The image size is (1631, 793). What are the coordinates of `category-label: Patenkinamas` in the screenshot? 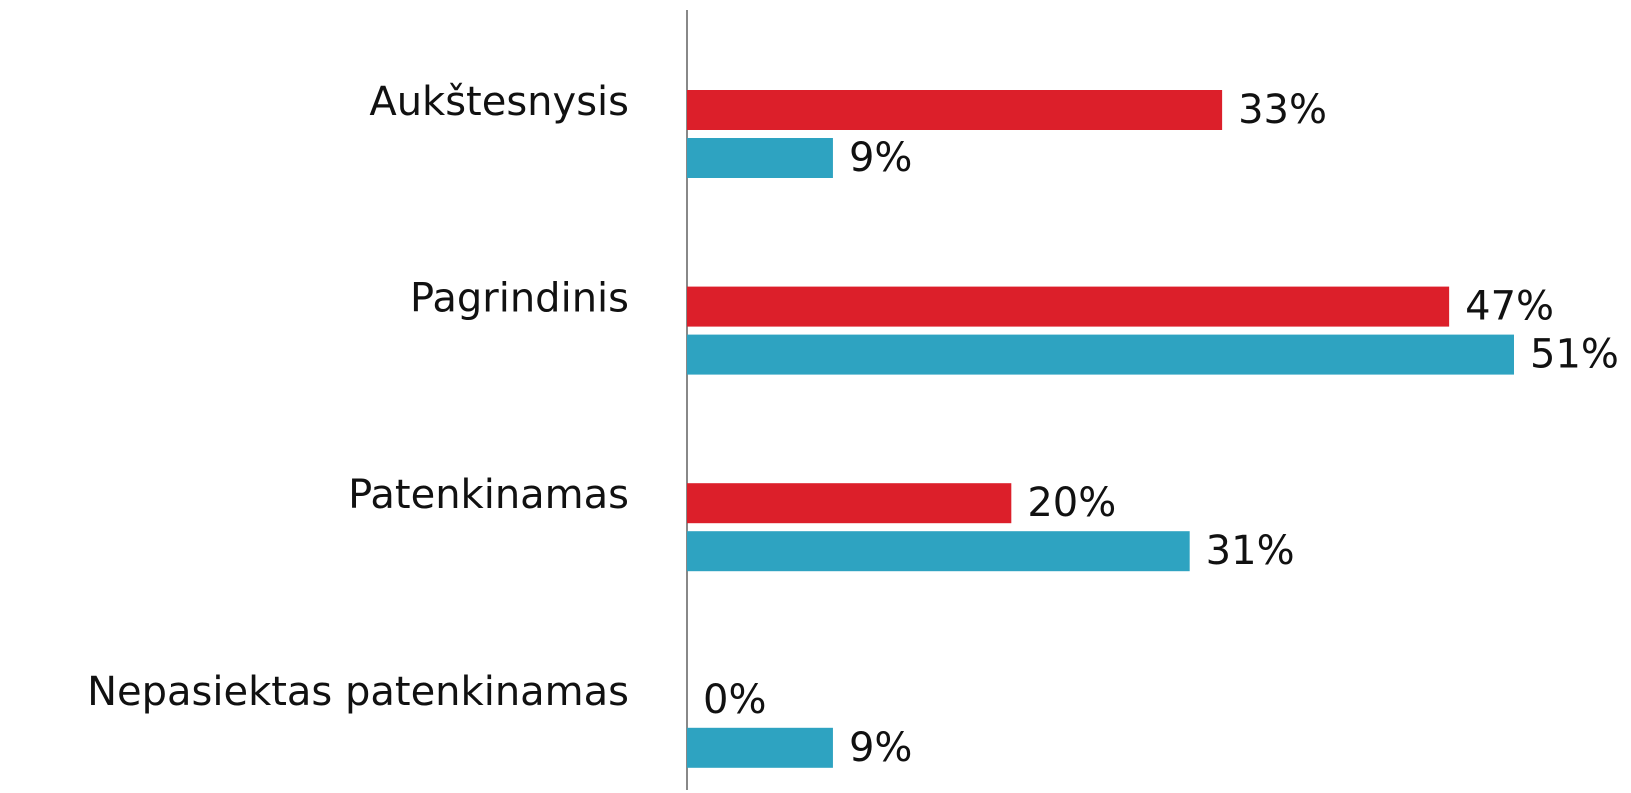 It's located at (488, 495).